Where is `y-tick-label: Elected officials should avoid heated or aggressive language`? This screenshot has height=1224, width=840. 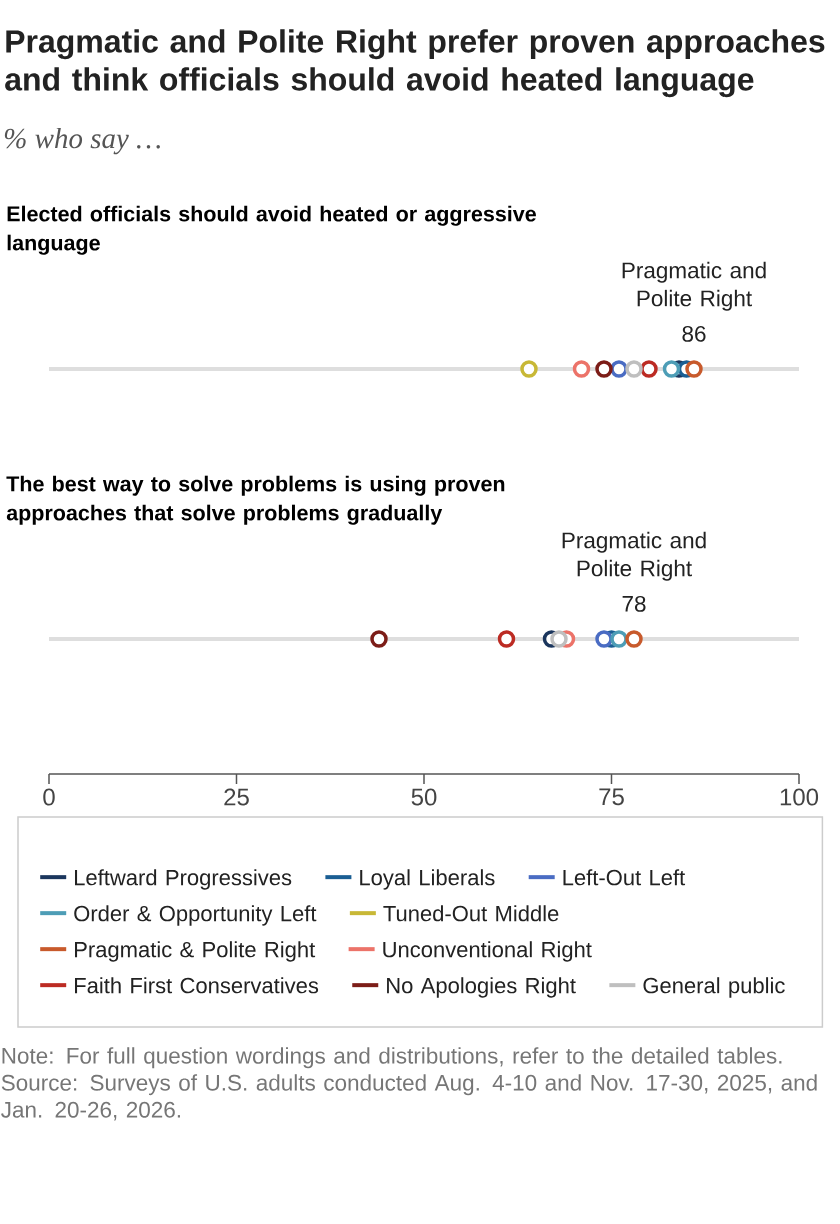
y-tick-label: Elected officials should avoid heated or aggressive language is located at coordinates (271, 230).